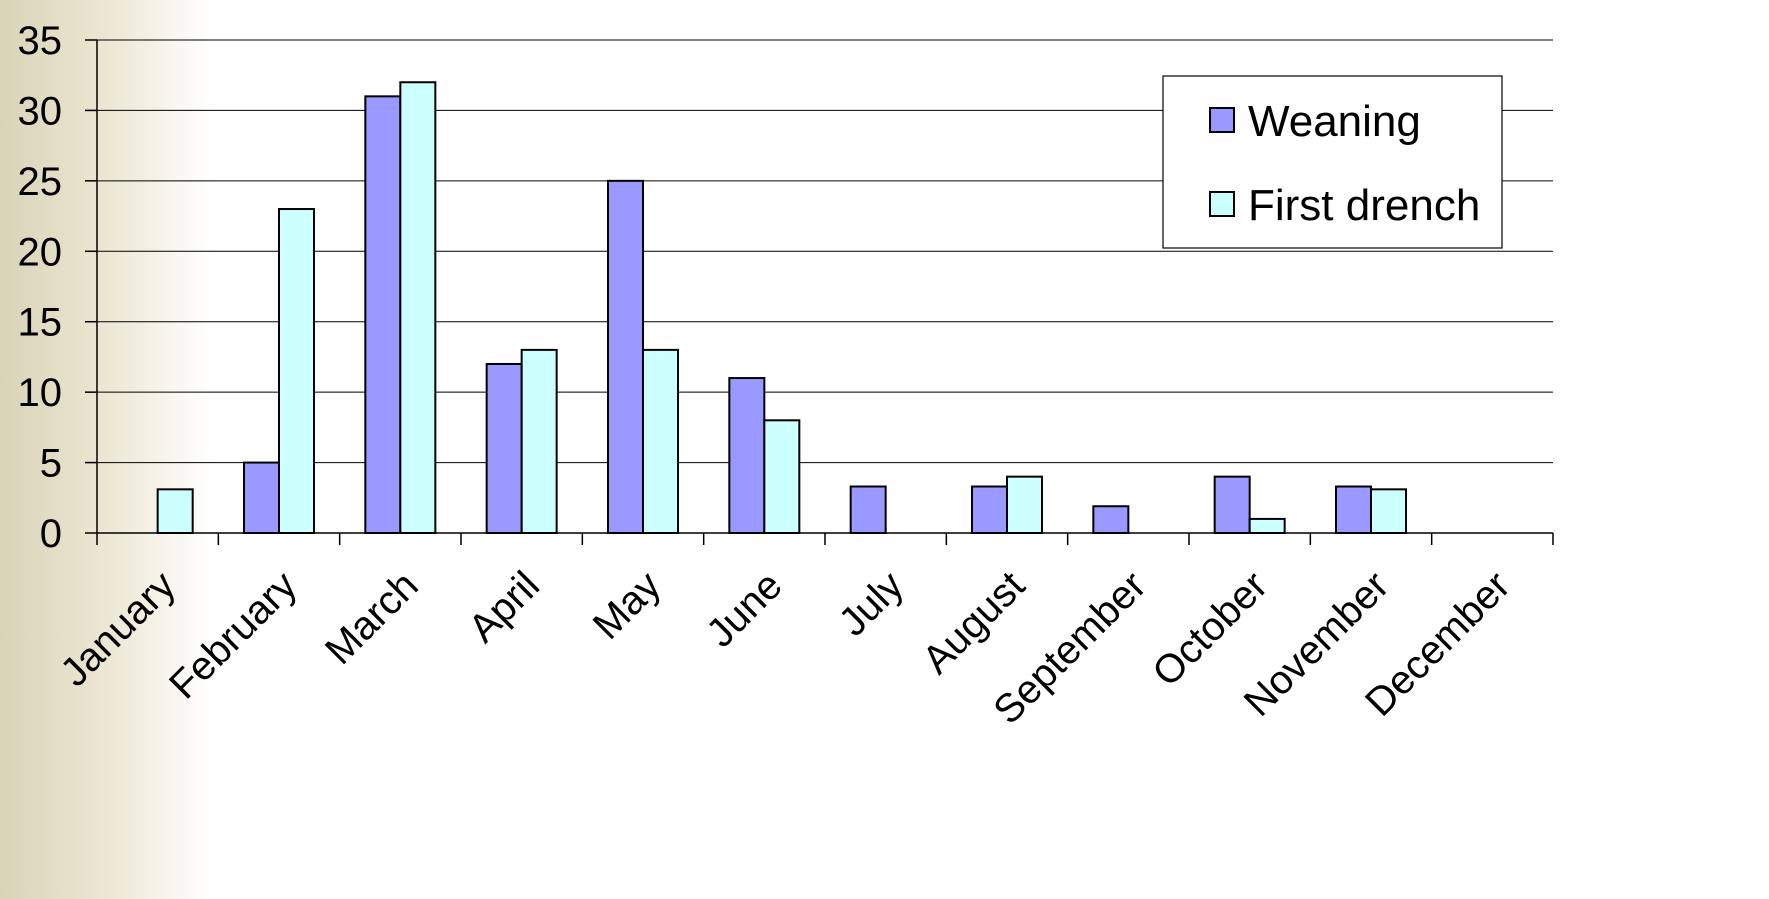  Describe the element at coordinates (625, 356) in the screenshot. I see `bar-weaning-may` at that location.